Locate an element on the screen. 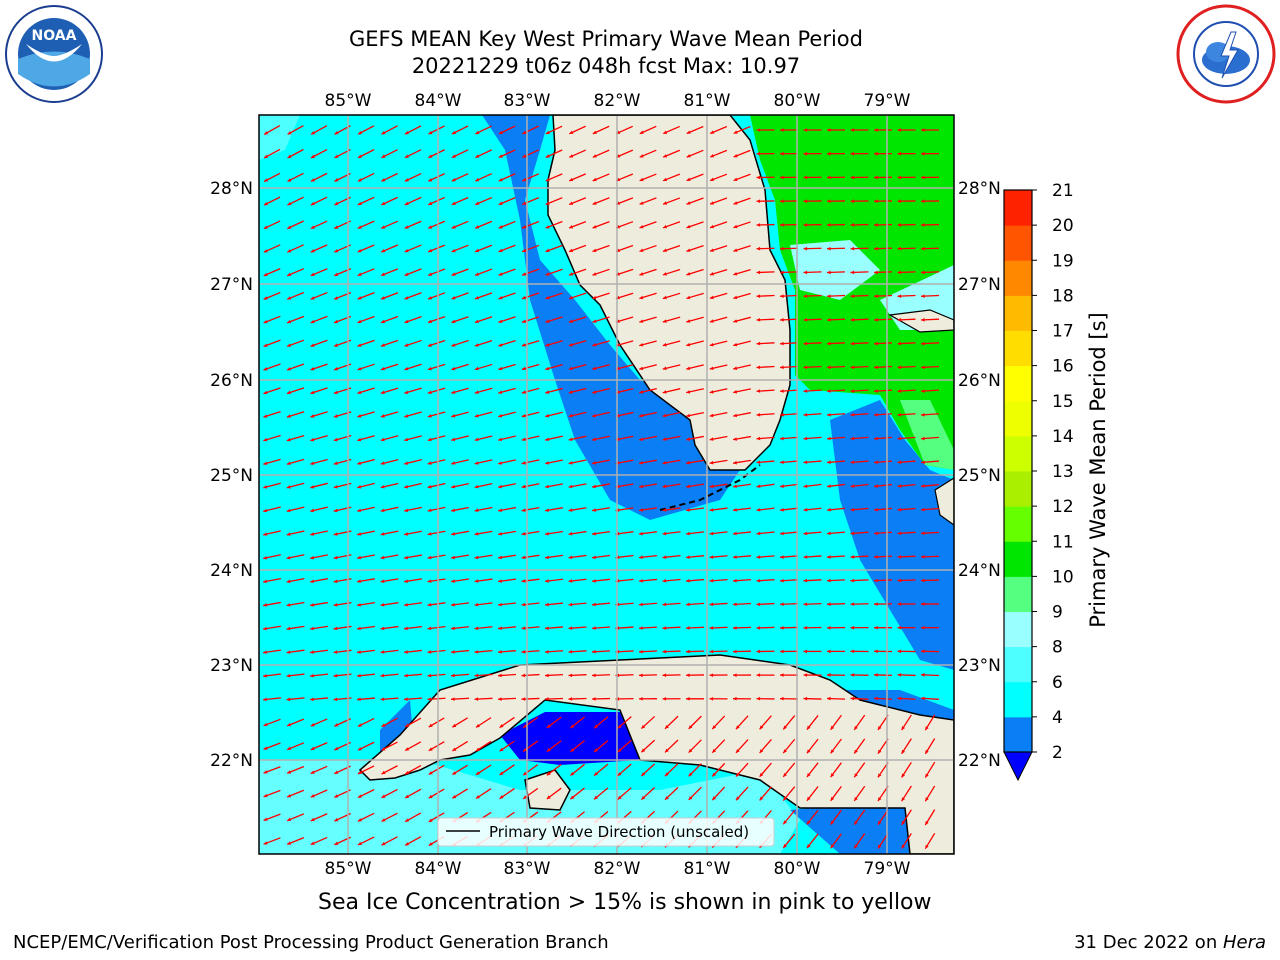 Image resolution: width=1280 pixels, height=960 pixels. lon-label-top: 83°W is located at coordinates (527, 101).